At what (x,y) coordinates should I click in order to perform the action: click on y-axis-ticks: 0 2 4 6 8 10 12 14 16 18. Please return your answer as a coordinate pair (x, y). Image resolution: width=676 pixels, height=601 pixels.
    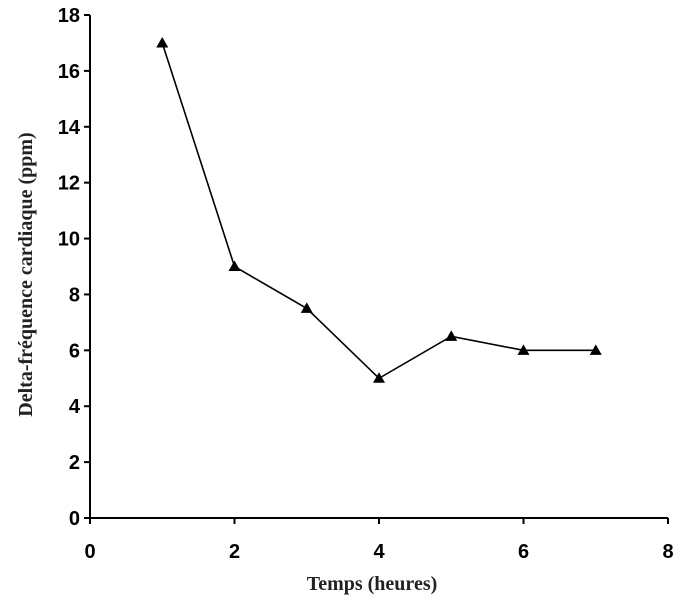
    Looking at the image, I should click on (74, 267).